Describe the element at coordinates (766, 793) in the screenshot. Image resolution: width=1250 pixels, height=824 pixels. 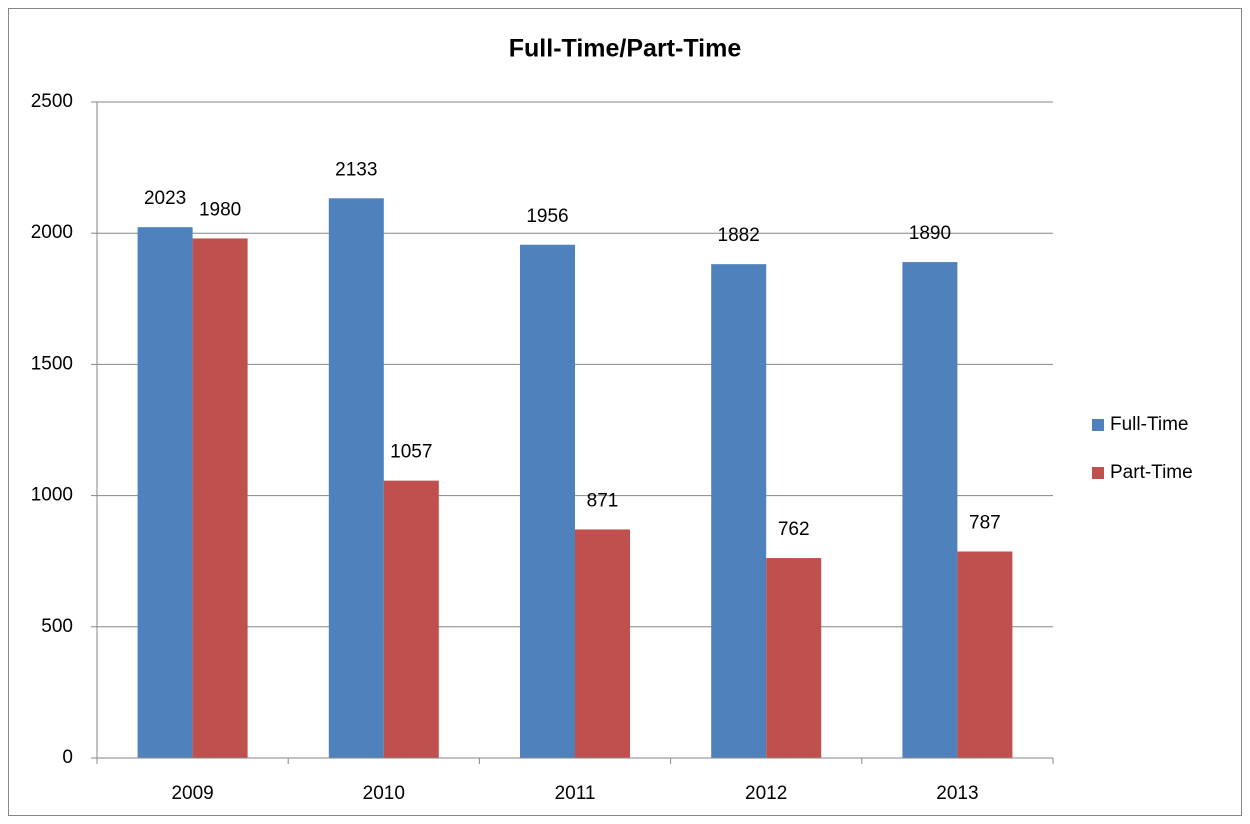
I see `x-tick-label: 2012` at that location.